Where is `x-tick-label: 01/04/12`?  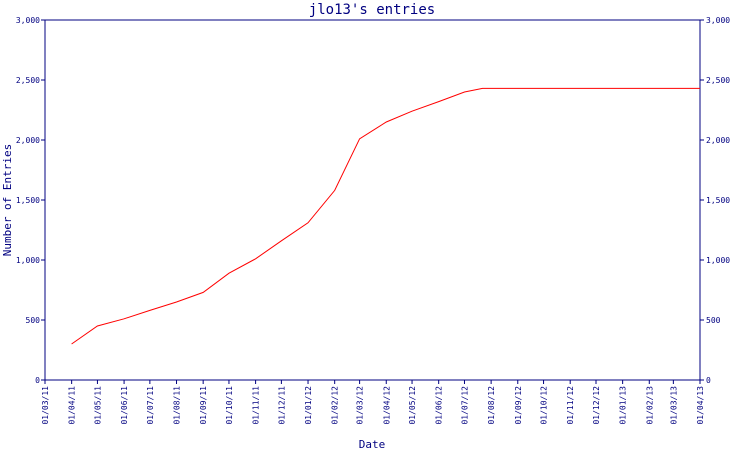
x-tick-label: 01/04/12 is located at coordinates (386, 405).